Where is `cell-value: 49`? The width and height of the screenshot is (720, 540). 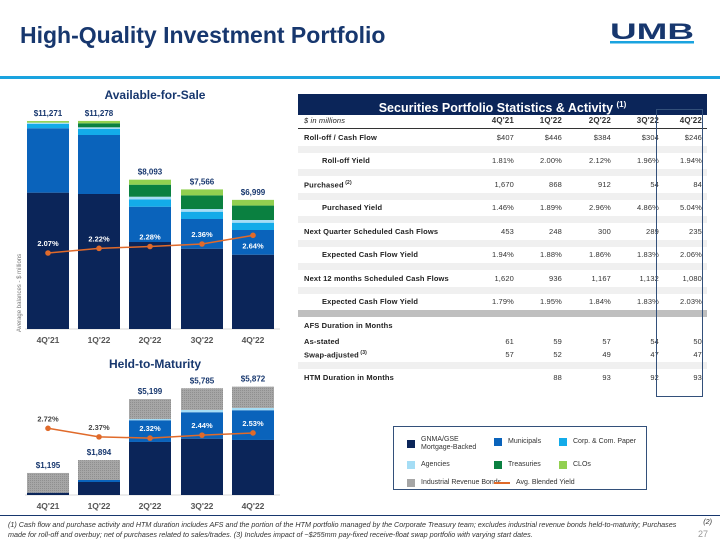
cell-value: 49 is located at coordinates (606, 354).